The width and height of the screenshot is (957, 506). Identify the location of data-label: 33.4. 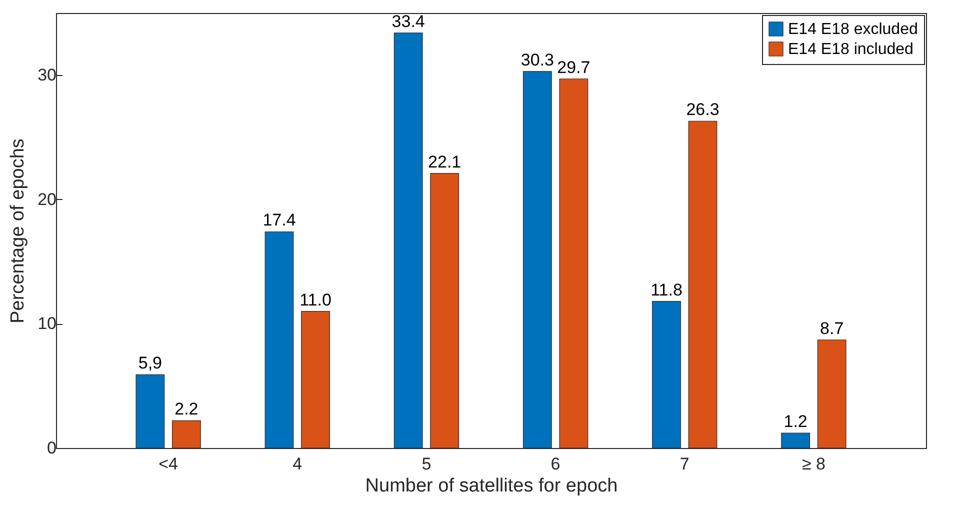
(408, 21).